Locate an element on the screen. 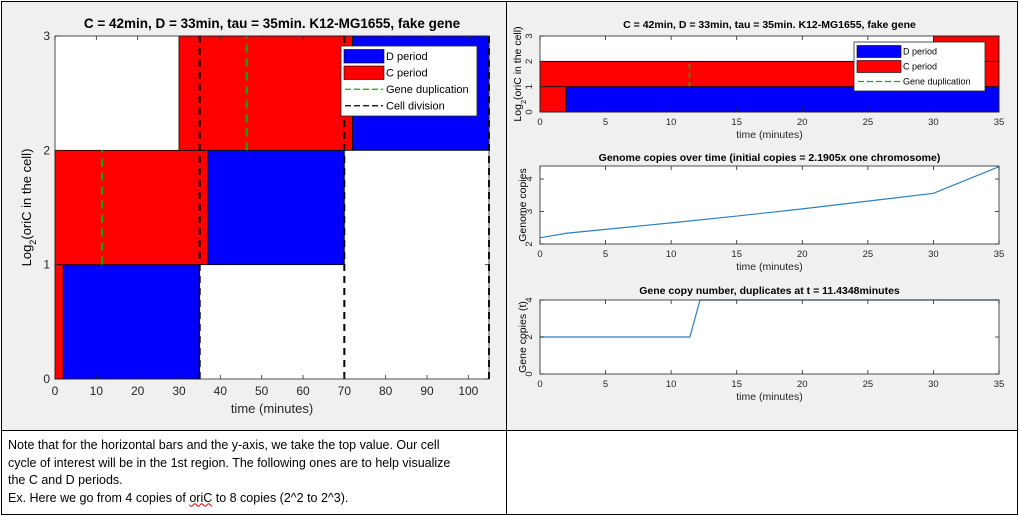 The height and width of the screenshot is (516, 1019). x-tick-label: 80 is located at coordinates (386, 391).